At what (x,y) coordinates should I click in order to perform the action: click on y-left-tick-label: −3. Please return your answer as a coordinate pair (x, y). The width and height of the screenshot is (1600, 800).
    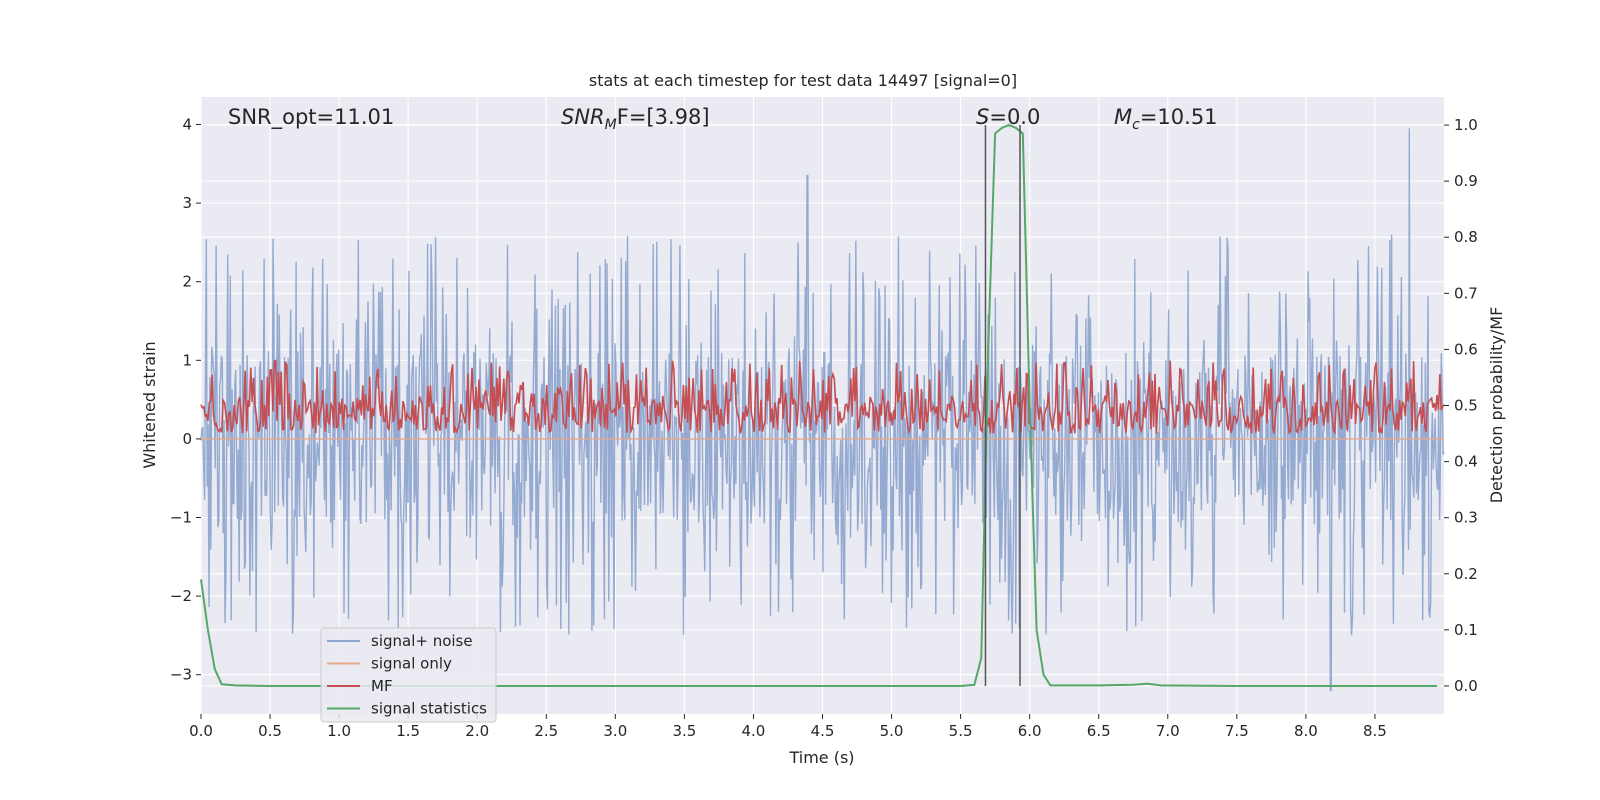
    Looking at the image, I should click on (181, 675).